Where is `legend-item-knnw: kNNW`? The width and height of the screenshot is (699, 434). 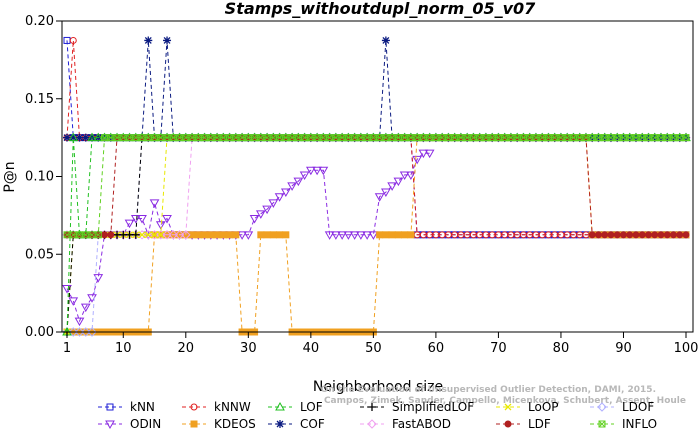 legend-item-knnw: kNNW is located at coordinates (216, 407).